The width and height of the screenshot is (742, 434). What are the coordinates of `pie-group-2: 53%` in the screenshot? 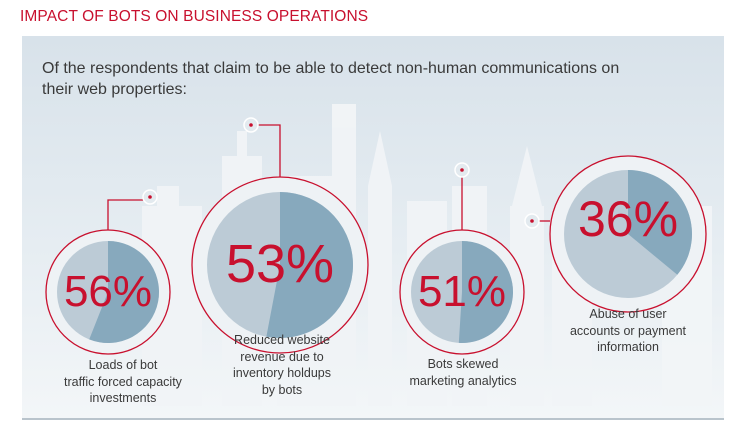 It's located at (280, 235).